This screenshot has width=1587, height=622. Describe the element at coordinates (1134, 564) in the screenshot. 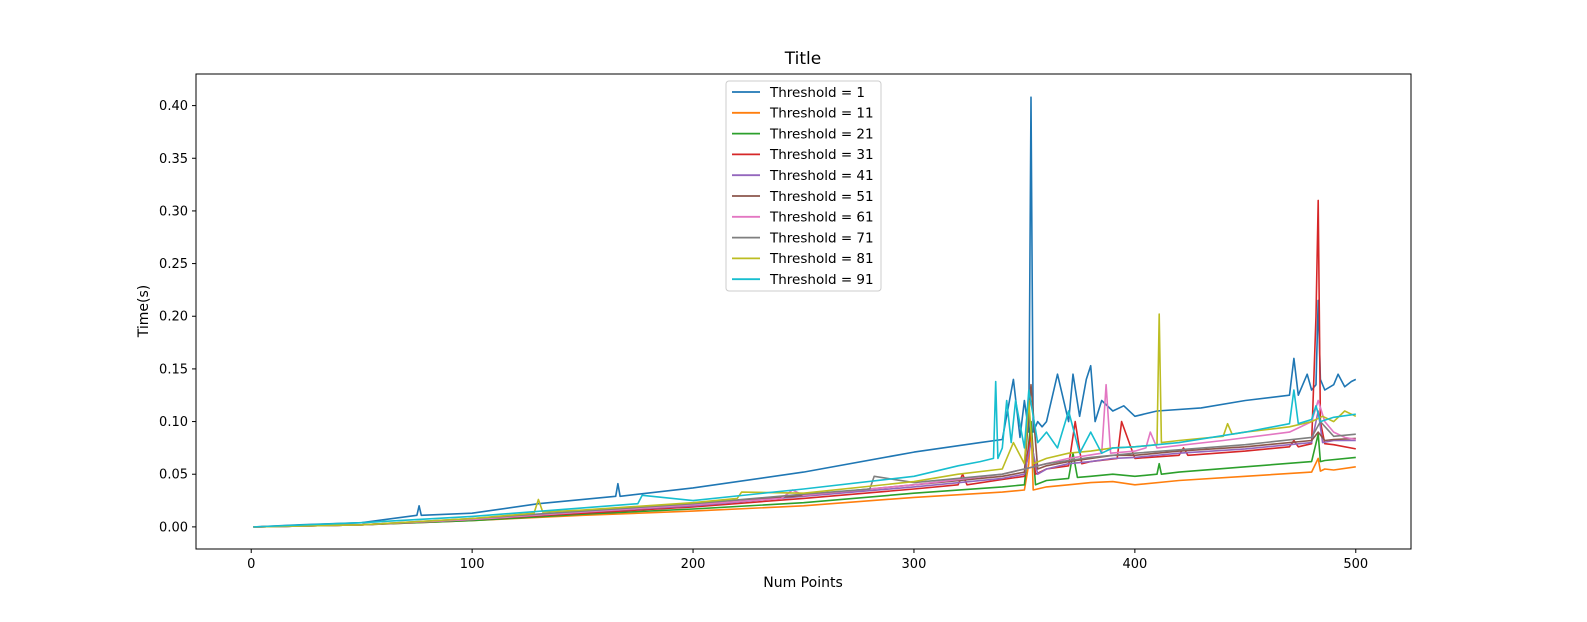

I see `x-tick-label: 400` at that location.